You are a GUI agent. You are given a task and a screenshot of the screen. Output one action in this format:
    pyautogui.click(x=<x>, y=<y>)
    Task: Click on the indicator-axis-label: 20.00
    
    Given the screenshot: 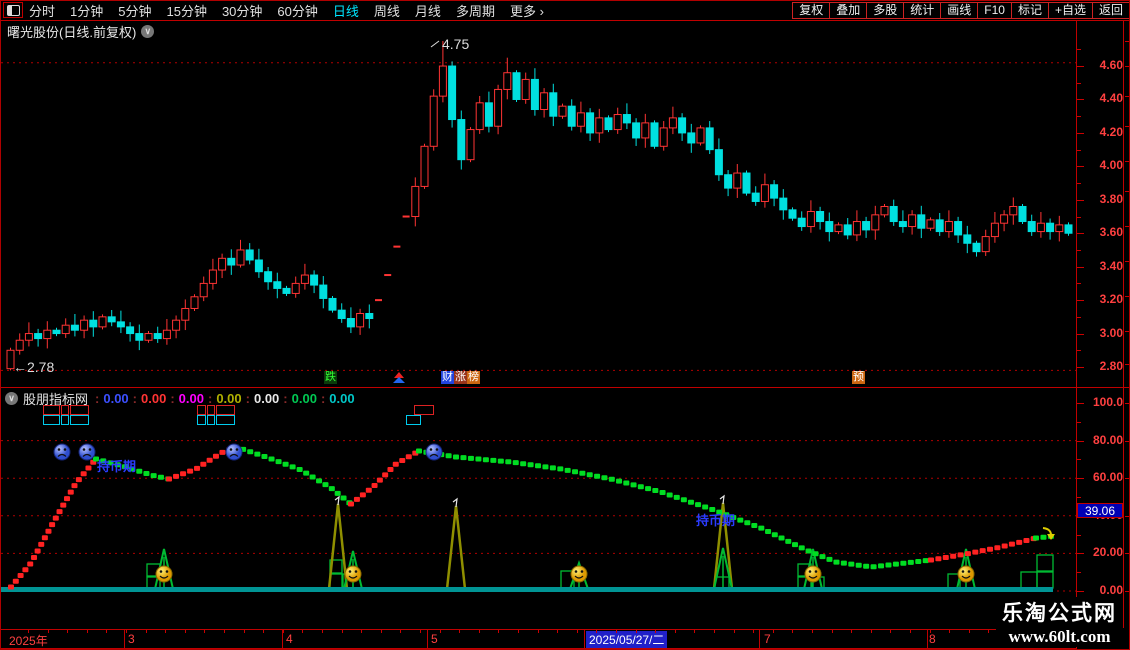 What is the action you would take?
    pyautogui.click(x=1107, y=552)
    